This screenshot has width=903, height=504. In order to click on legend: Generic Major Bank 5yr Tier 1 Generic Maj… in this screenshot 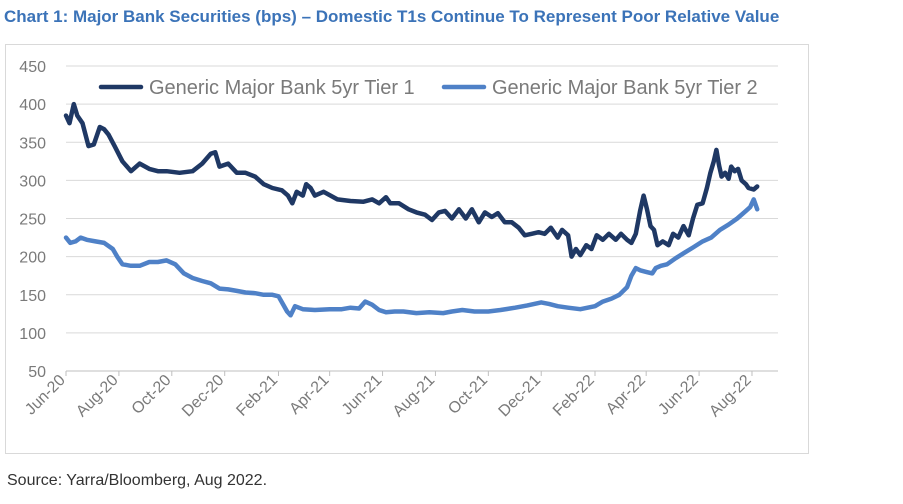, I will do `click(428, 88)`.